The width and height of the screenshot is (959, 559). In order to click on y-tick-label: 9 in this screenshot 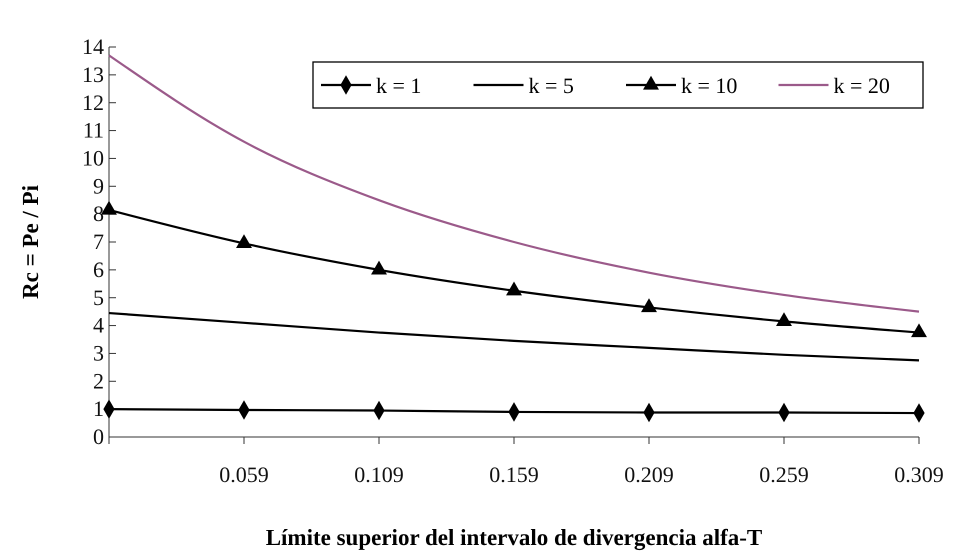, I will do `click(98, 185)`.